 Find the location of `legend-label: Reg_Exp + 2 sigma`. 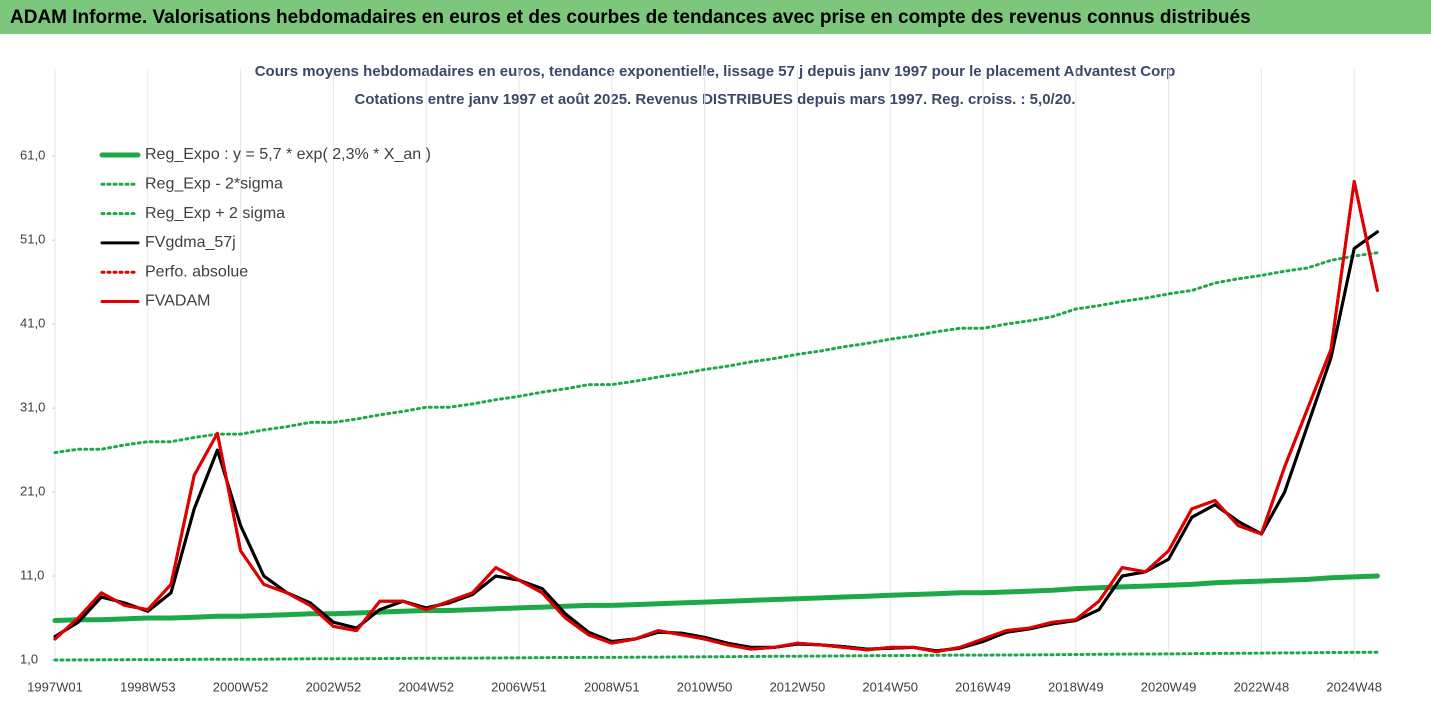

legend-label: Reg_Exp + 2 sigma is located at coordinates (215, 213).